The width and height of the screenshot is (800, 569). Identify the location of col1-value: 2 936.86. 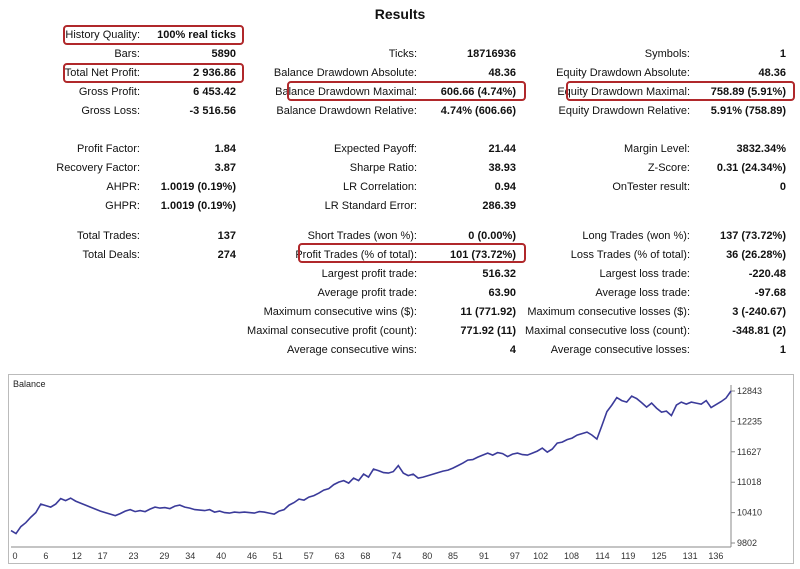
(214, 73).